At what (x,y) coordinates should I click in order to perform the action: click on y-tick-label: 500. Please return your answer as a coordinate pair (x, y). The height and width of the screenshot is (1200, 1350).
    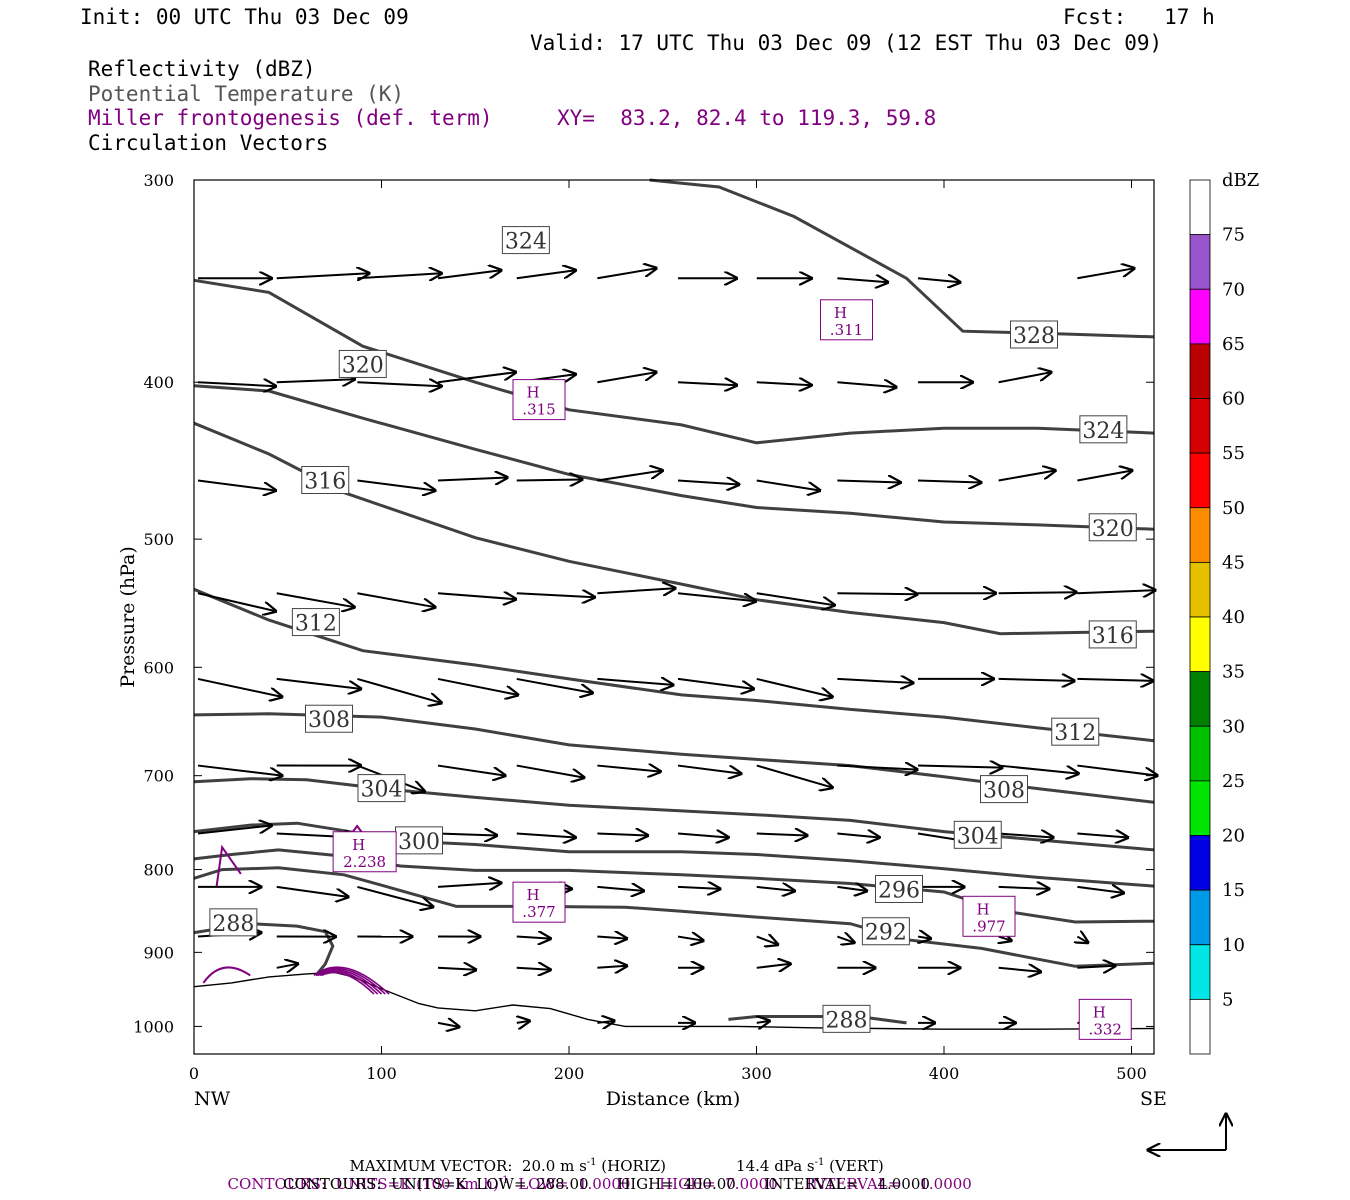
    Looking at the image, I should click on (158, 539).